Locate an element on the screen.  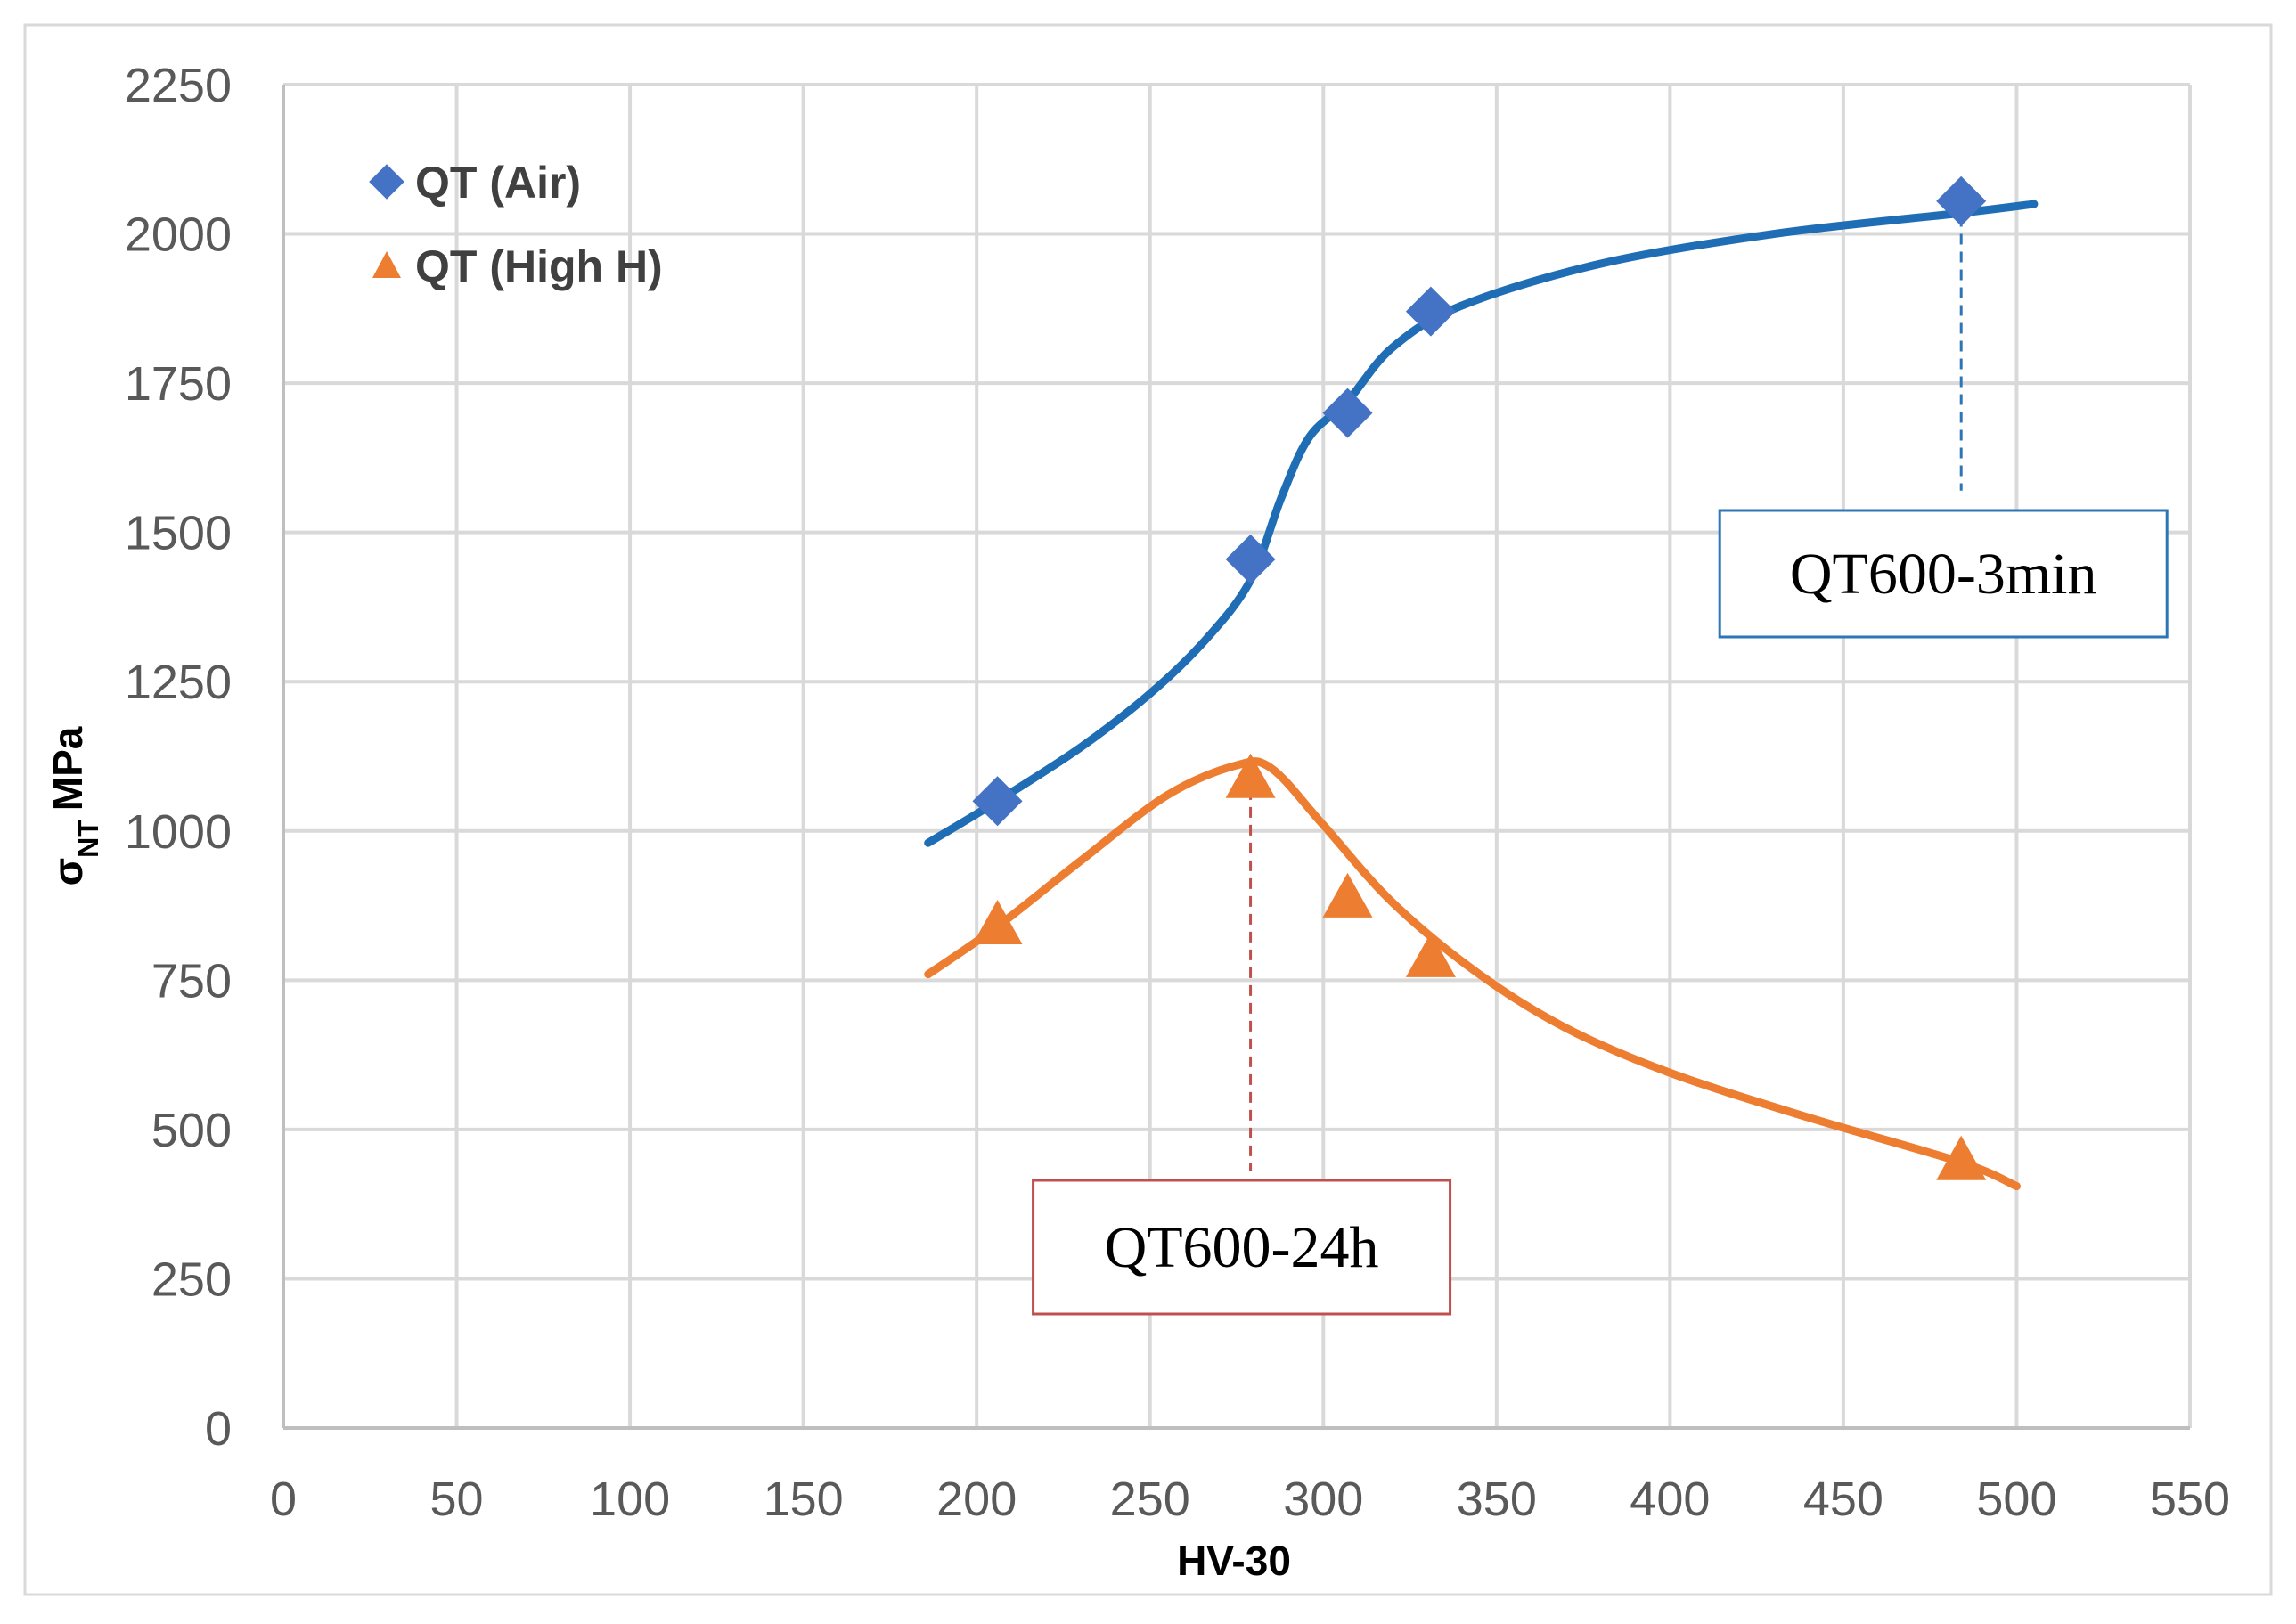
annotation-box-qt600-3min is located at coordinates (1943, 574).